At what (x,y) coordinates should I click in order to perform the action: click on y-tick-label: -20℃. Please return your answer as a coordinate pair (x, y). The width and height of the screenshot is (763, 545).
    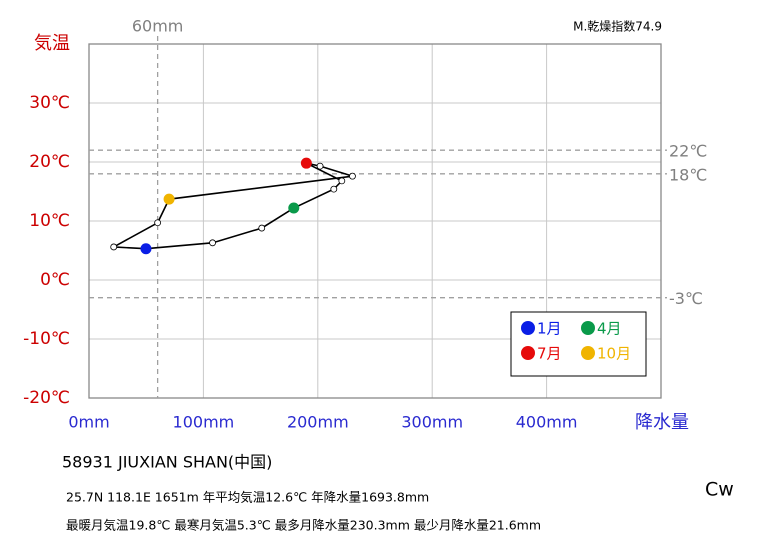
    Looking at the image, I should click on (46, 398).